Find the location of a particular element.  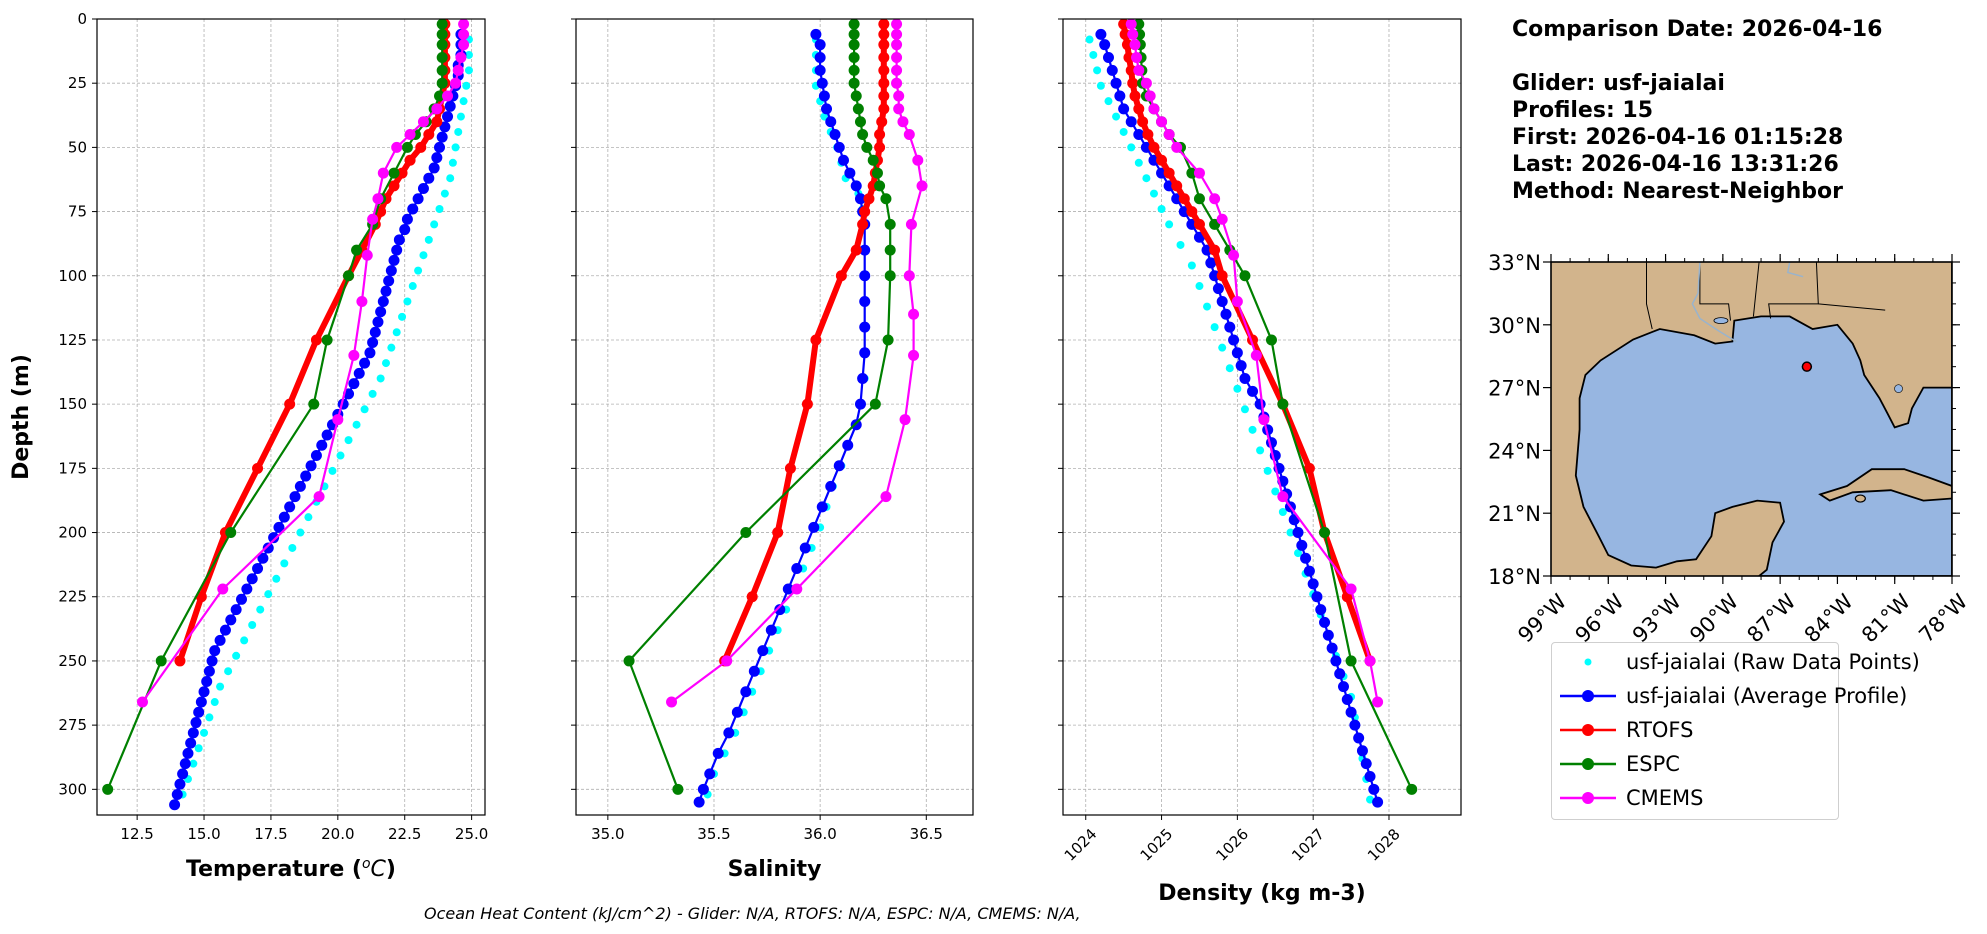

series-average is located at coordinates (1239, 418).